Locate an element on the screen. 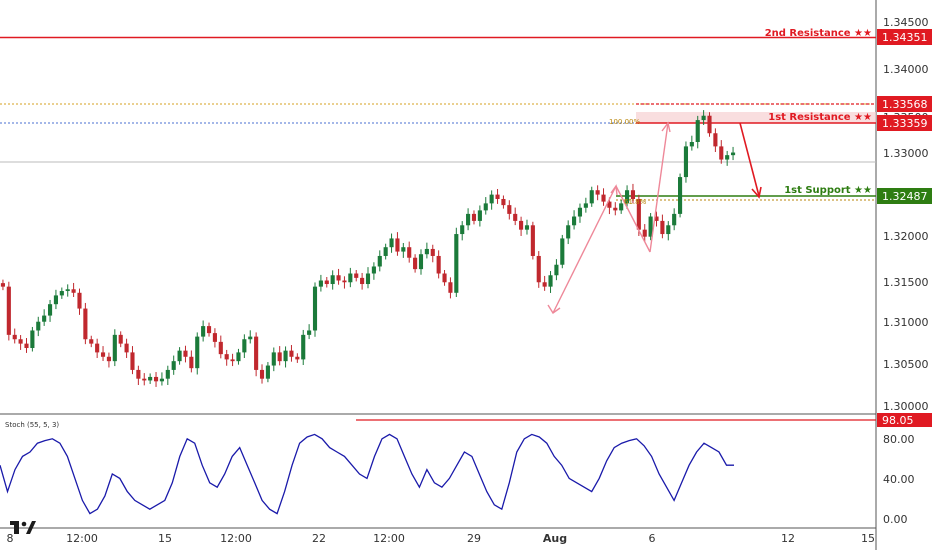 Image resolution: width=932 pixels, height=550 pixels. second-resistance-price: 1.34351 is located at coordinates (905, 37).